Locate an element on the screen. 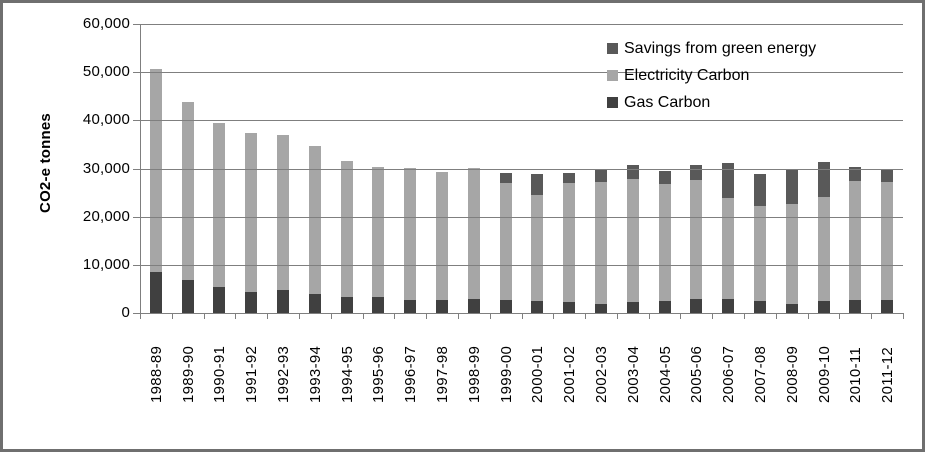 The width and height of the screenshot is (925, 452). x-axis-label: 2008-09 is located at coordinates (792, 374).